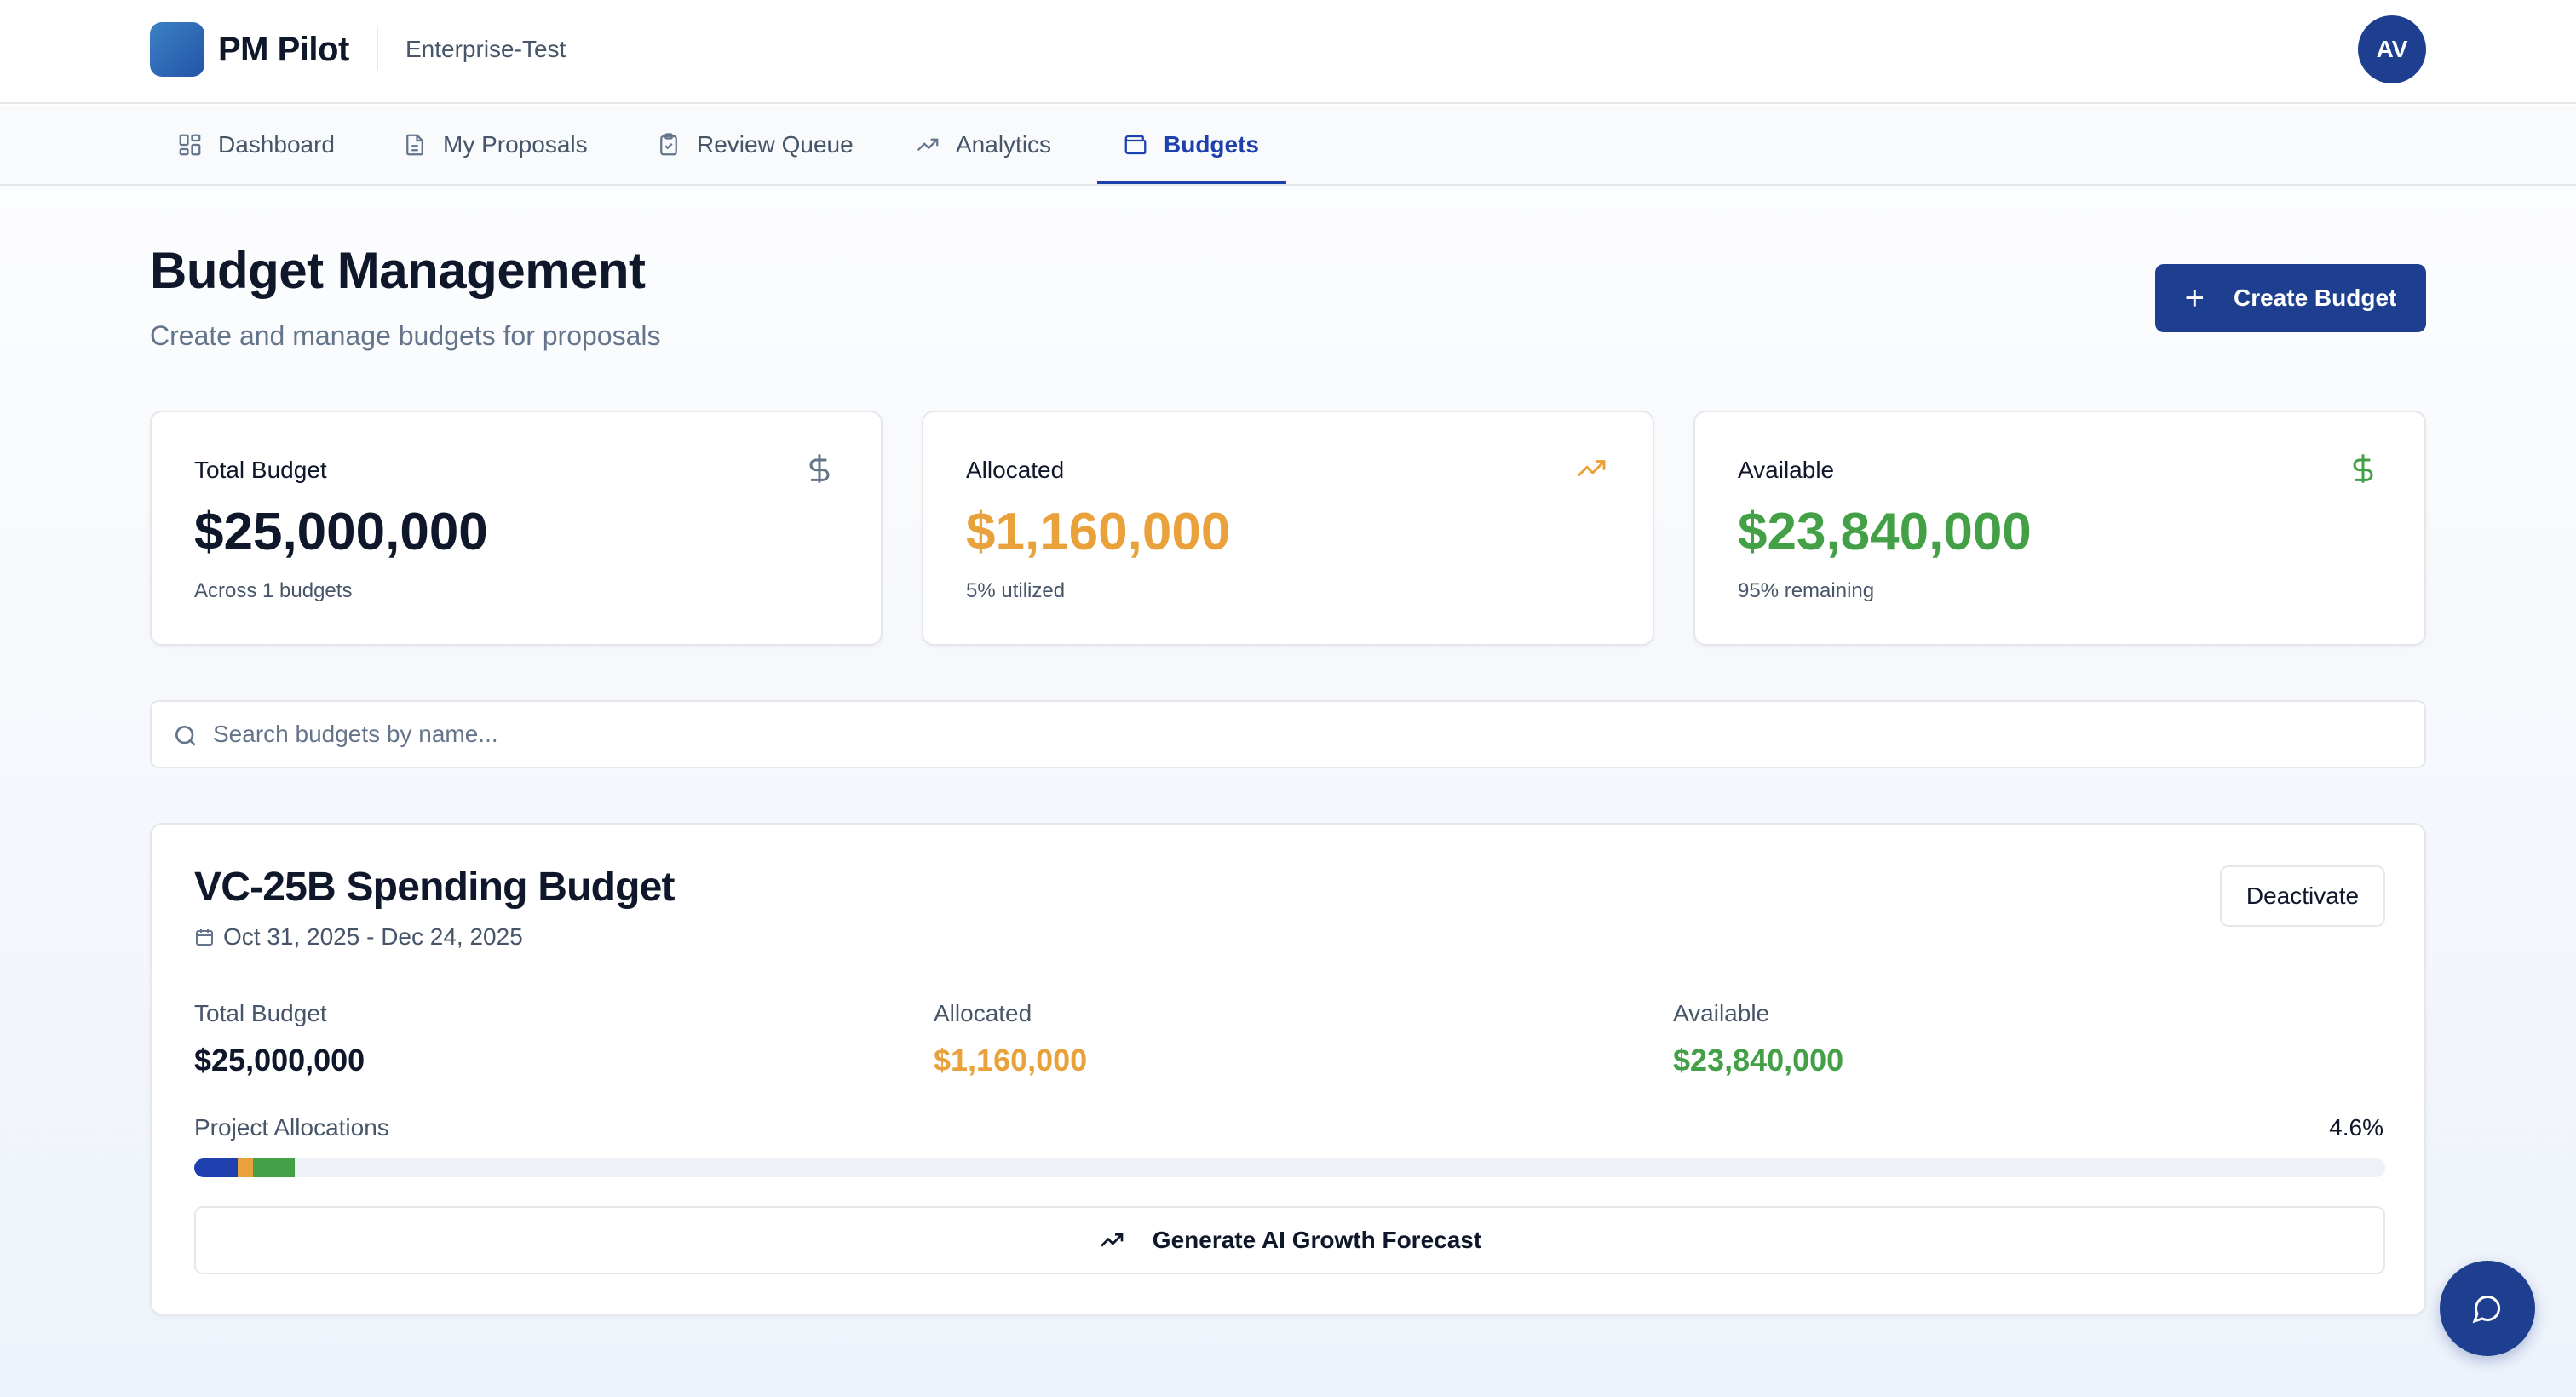 Image resolution: width=2576 pixels, height=1397 pixels. Describe the element at coordinates (1011, 1060) in the screenshot. I see `metric-value-allocated: $1,160,000` at that location.